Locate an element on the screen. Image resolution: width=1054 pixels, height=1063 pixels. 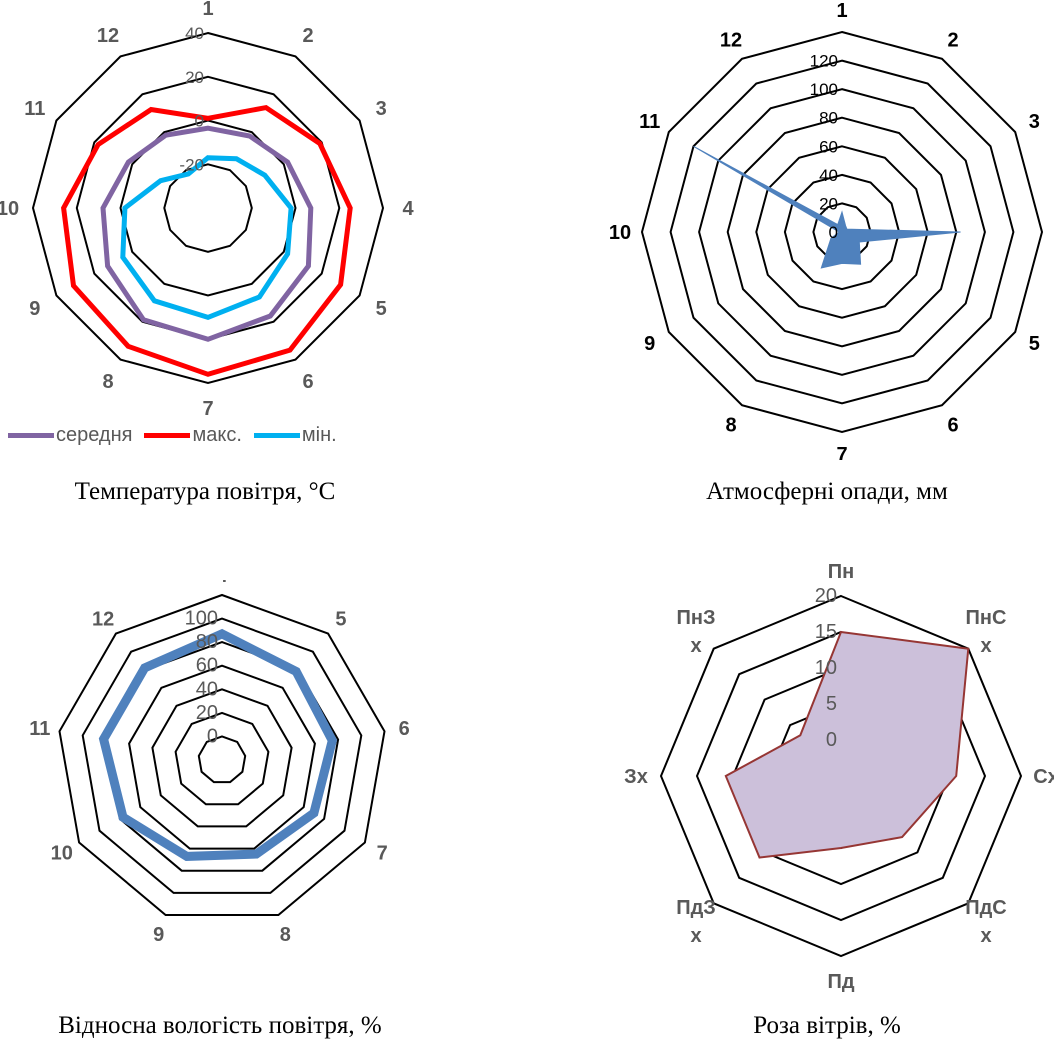
chart-legend: середня макс. мін. is located at coordinates (178, 435).